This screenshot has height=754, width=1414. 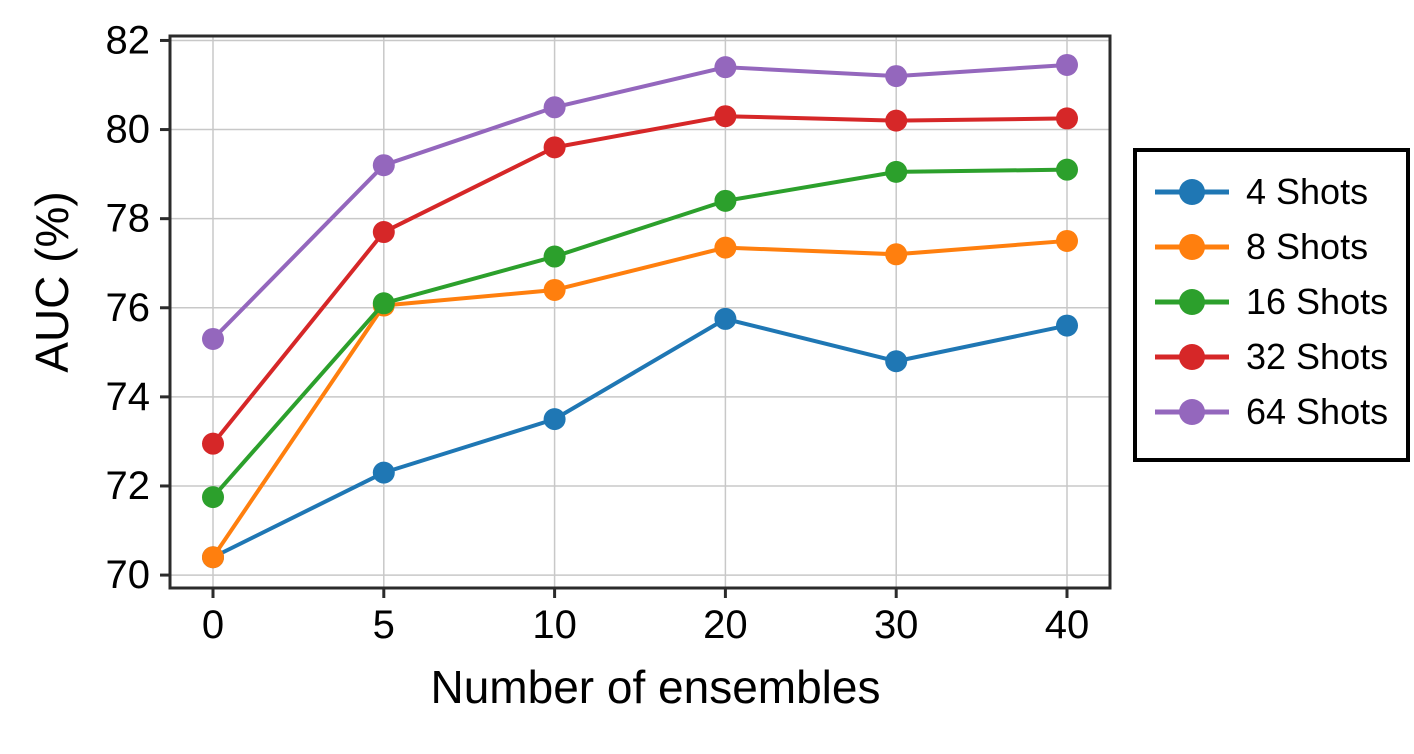 What do you see at coordinates (896, 254) in the screenshot?
I see `data-point-8-shots-x30` at bounding box center [896, 254].